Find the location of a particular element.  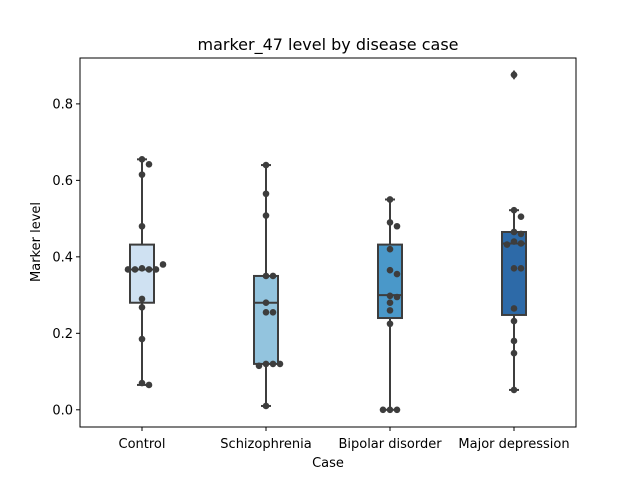

y-tick-label: 0.4 is located at coordinates (62, 257).